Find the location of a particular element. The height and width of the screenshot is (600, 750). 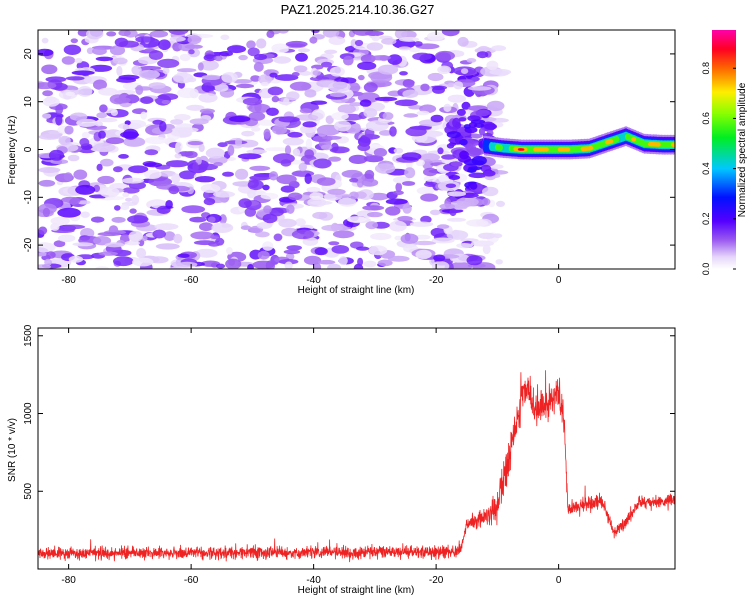

colorbar-tick-label: 0.0 is located at coordinates (706, 269).